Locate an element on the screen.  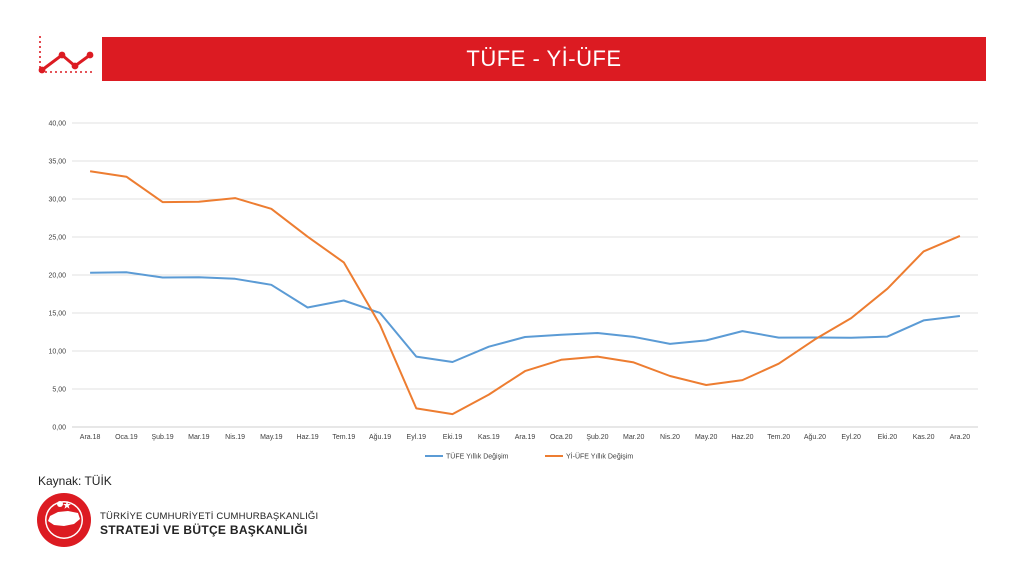
x-tick-label: Haz.20 is located at coordinates (742, 437).